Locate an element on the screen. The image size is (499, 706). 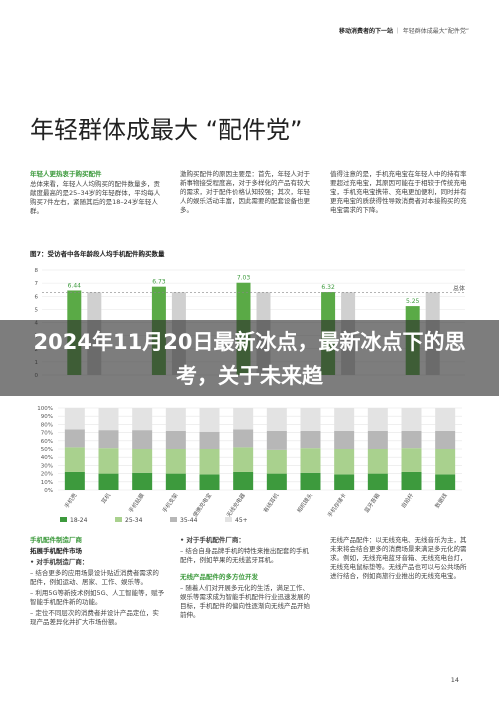
value-label: 6.32 is located at coordinates (328, 287).